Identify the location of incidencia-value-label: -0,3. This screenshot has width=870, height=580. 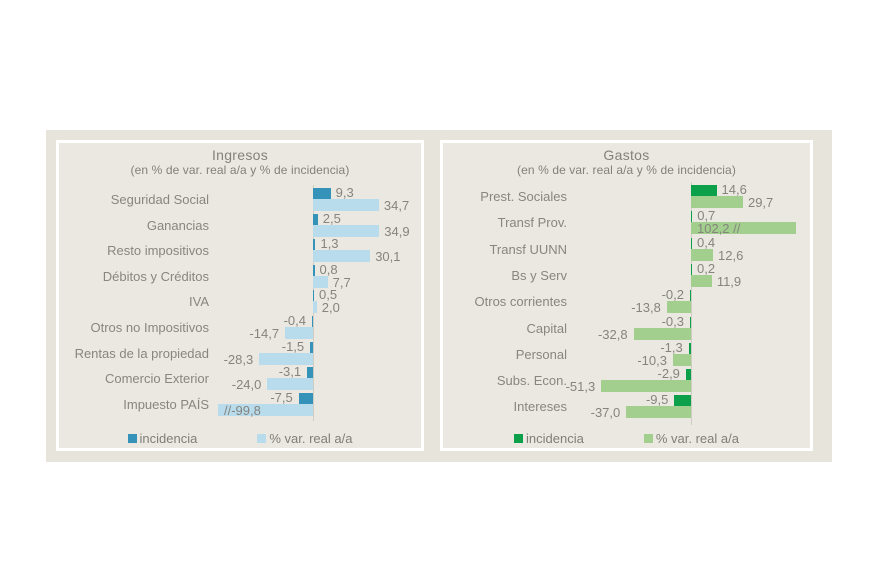
(672, 321).